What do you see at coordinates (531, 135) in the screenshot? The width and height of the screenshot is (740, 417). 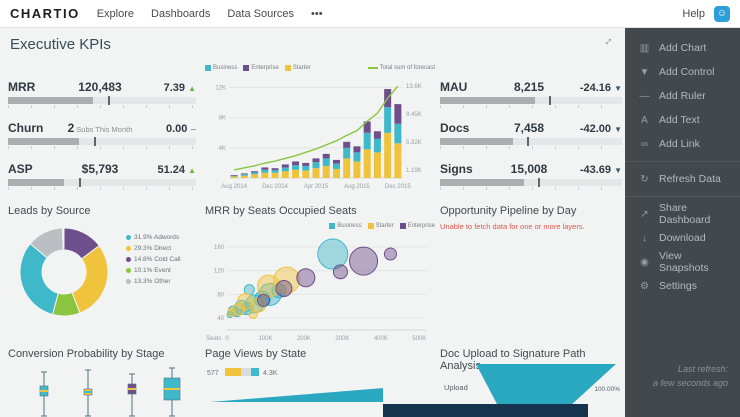 I see `kpi-docs: Docs 7,458 -42.00 ▼` at bounding box center [531, 135].